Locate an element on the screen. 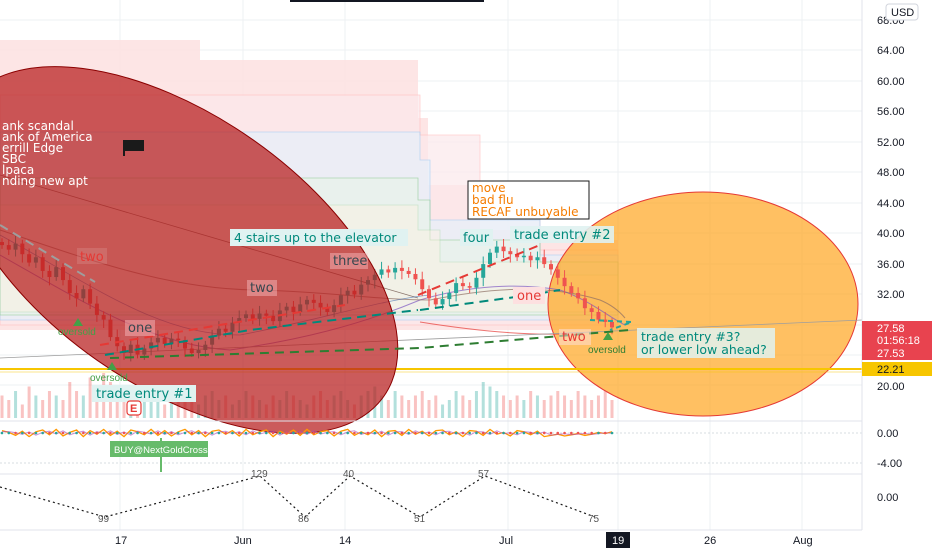 The width and height of the screenshot is (932, 550). svg-text: three is located at coordinates (350, 261).